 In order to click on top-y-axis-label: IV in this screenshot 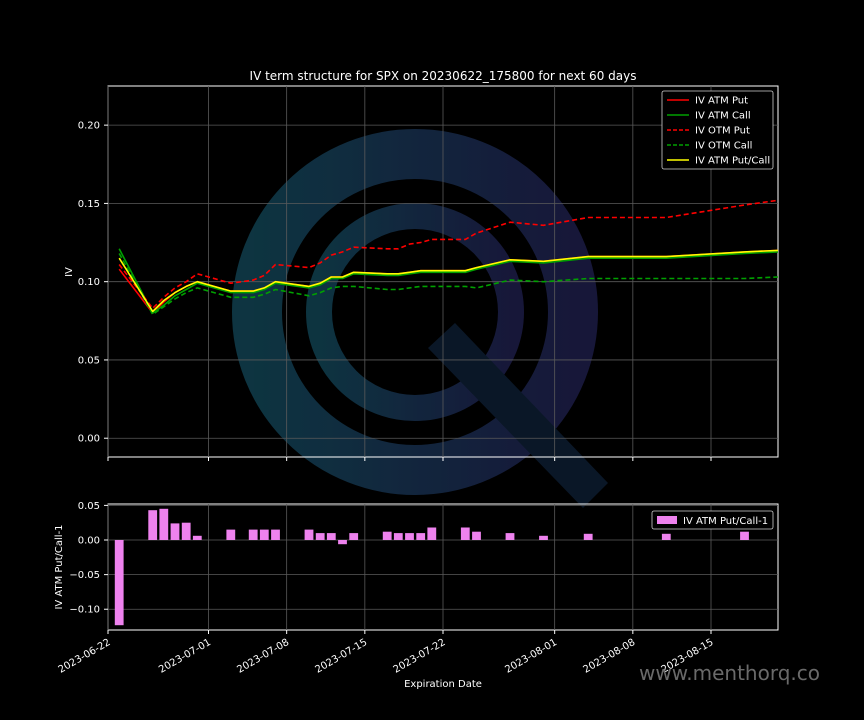, I will do `click(69, 272)`.